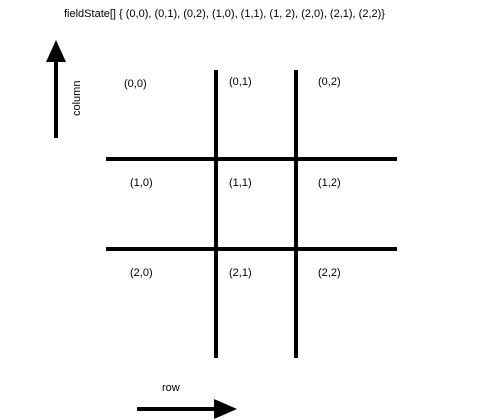 The image size is (481, 420). I want to click on row-arrow-icon, so click(187, 409).